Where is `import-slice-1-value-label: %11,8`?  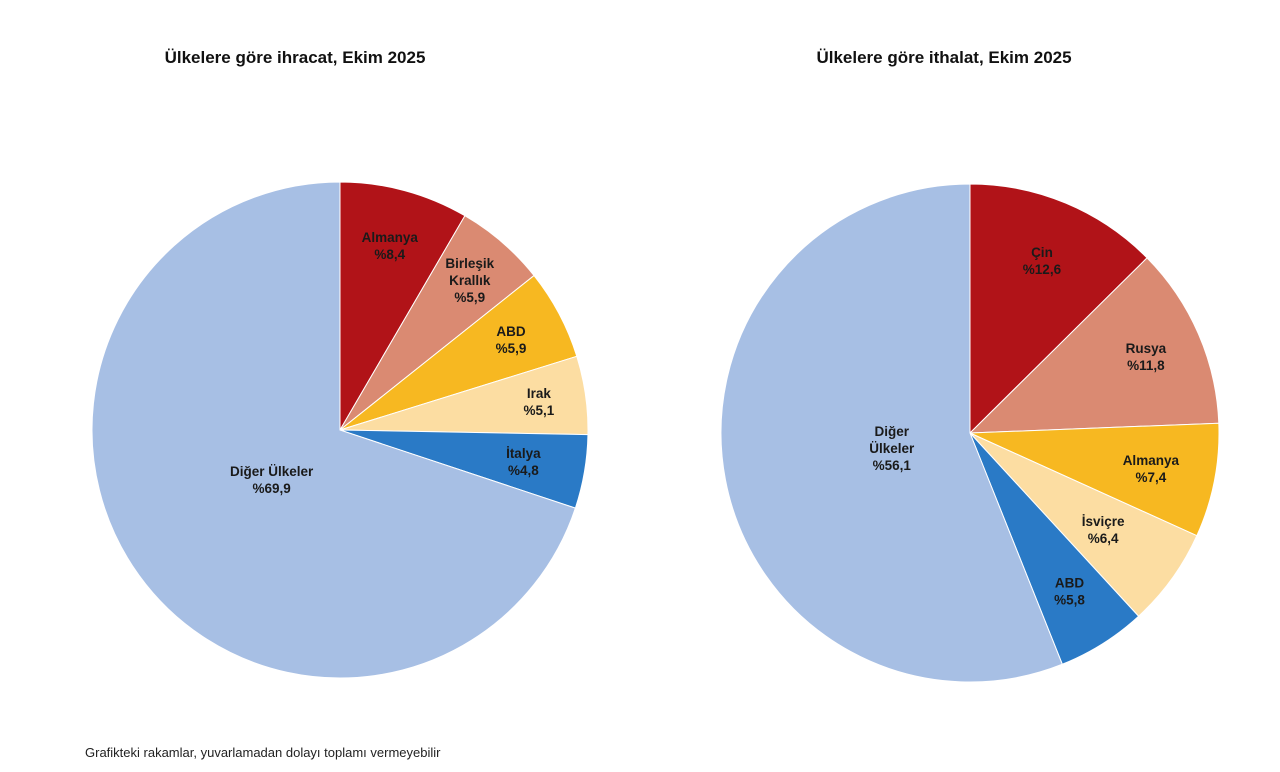
import-slice-1-value-label: %11,8 is located at coordinates (1146, 365).